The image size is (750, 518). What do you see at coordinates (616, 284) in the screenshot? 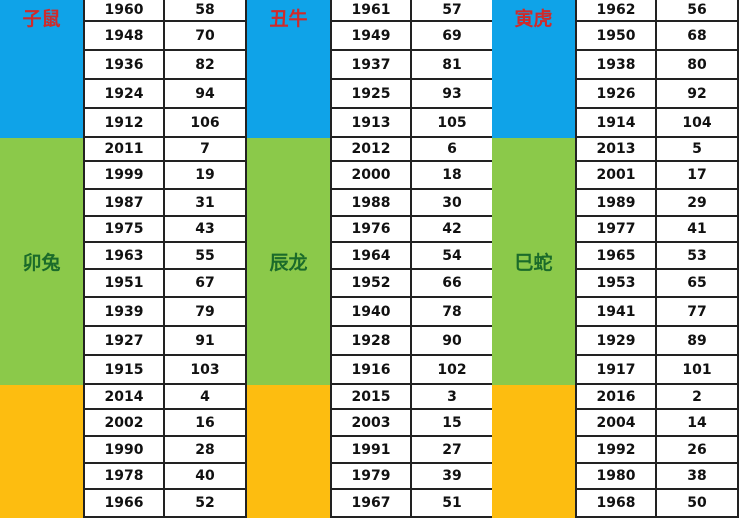
I see `year-cell: 1953` at bounding box center [616, 284].